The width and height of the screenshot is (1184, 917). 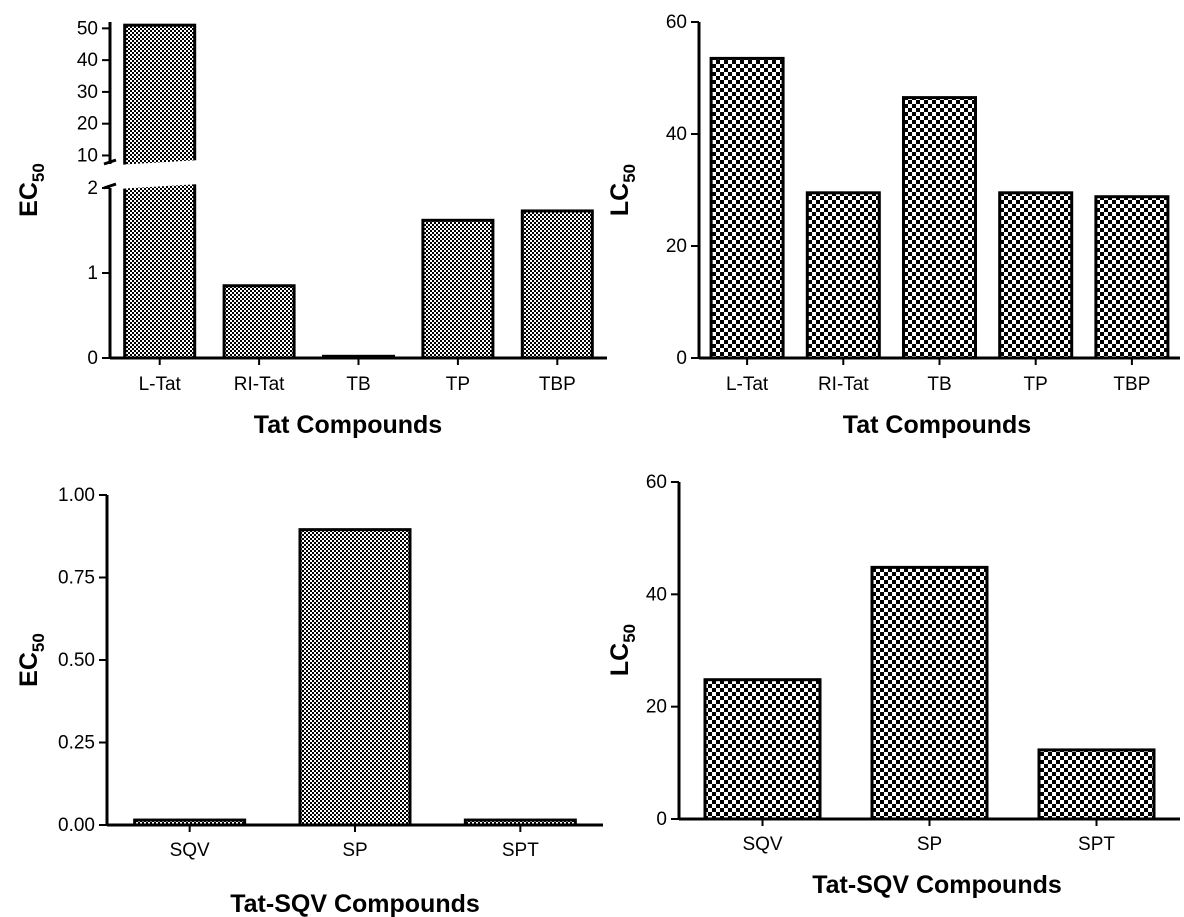 What do you see at coordinates (76, 495) in the screenshot?
I see `y-tick-label: 1.00` at bounding box center [76, 495].